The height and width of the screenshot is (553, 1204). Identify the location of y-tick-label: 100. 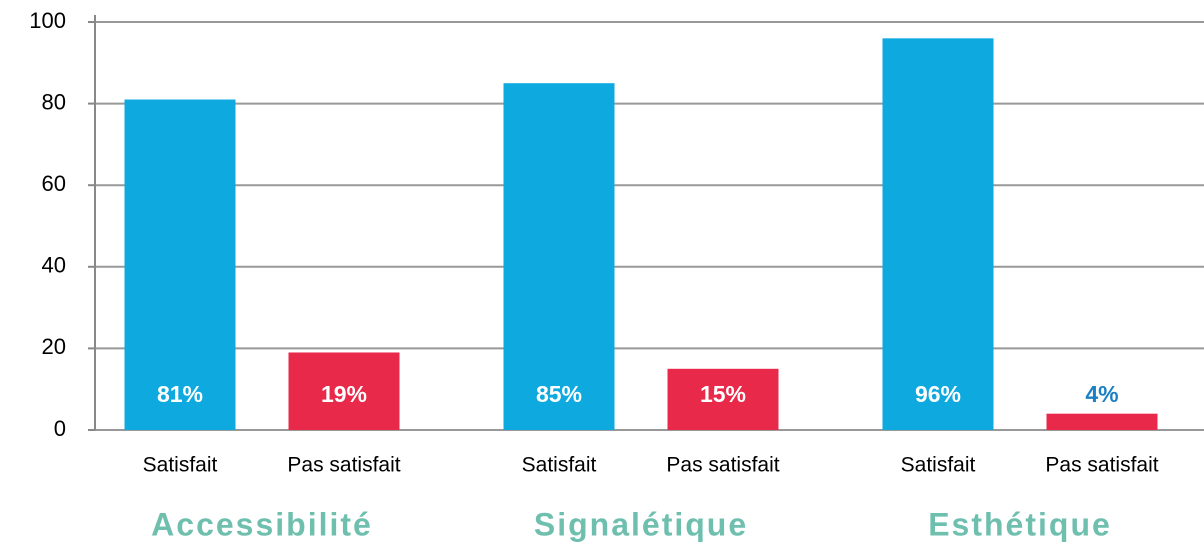
(47, 20).